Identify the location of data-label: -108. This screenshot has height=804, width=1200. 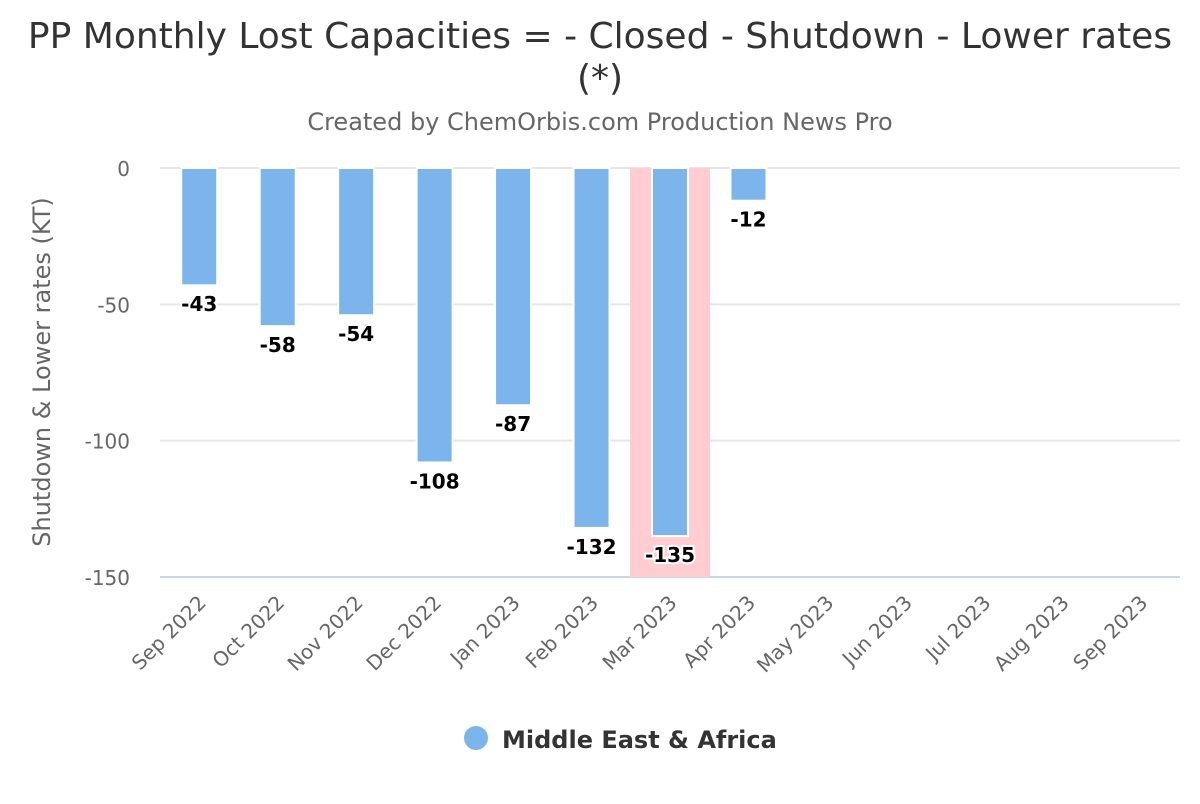
(435, 481).